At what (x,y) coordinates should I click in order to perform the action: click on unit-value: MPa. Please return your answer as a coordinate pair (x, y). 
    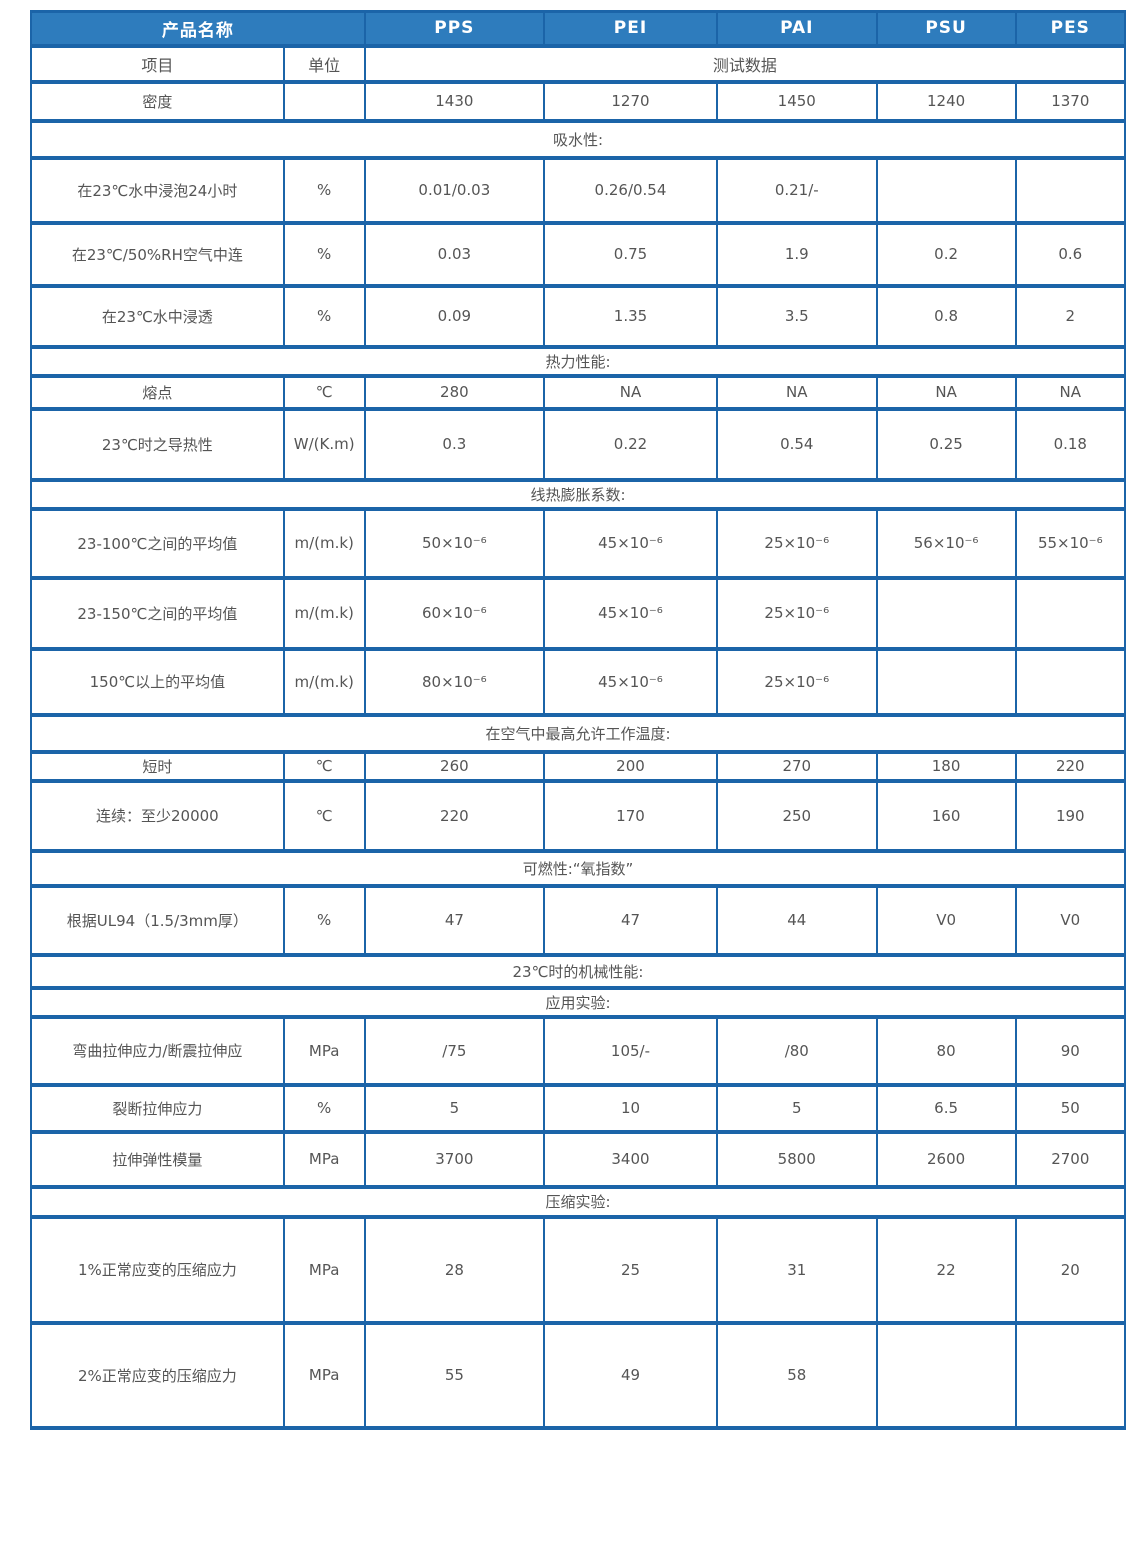
    Looking at the image, I should click on (324, 1375).